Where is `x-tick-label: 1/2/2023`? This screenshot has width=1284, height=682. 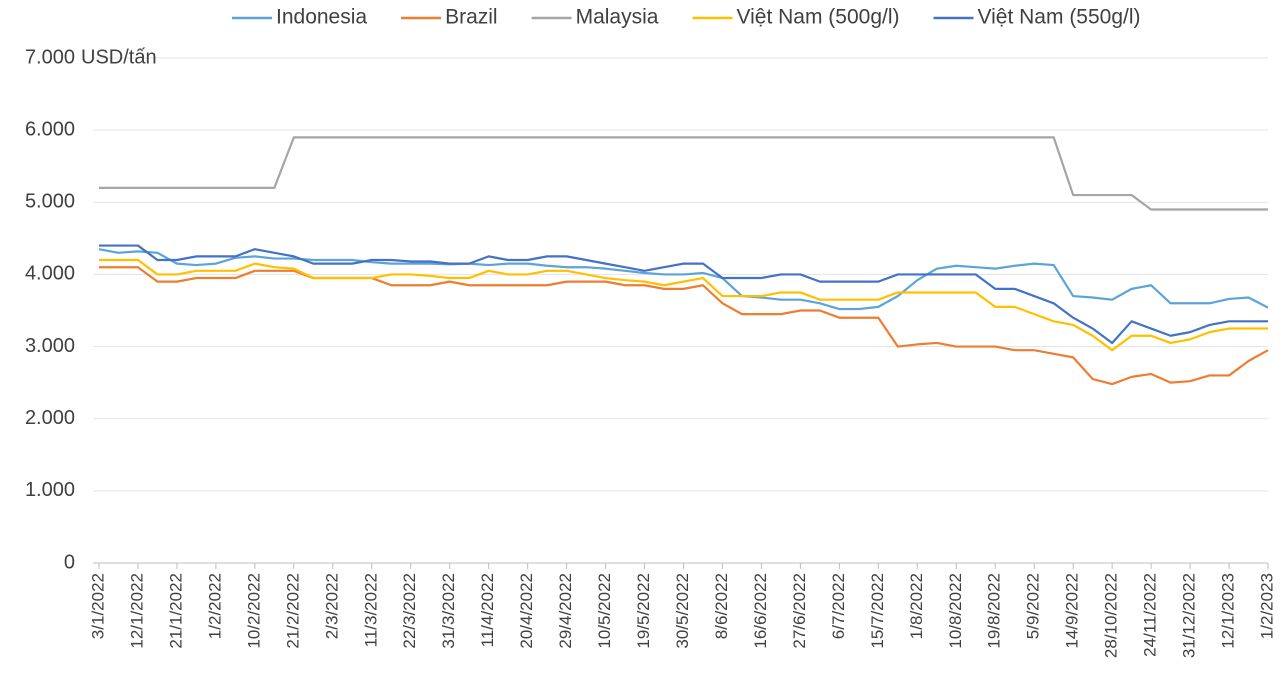 x-tick-label: 1/2/2023 is located at coordinates (1266, 606).